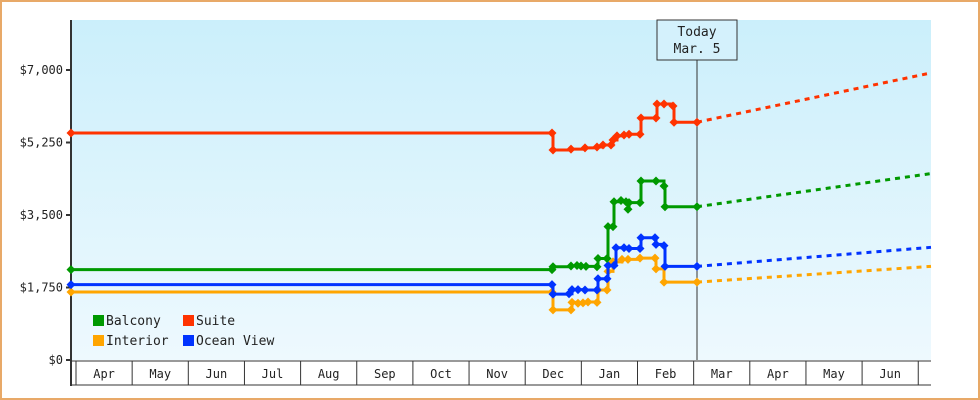 The image size is (980, 400). What do you see at coordinates (188, 320) in the screenshot?
I see `legend-swatch-suite` at bounding box center [188, 320].